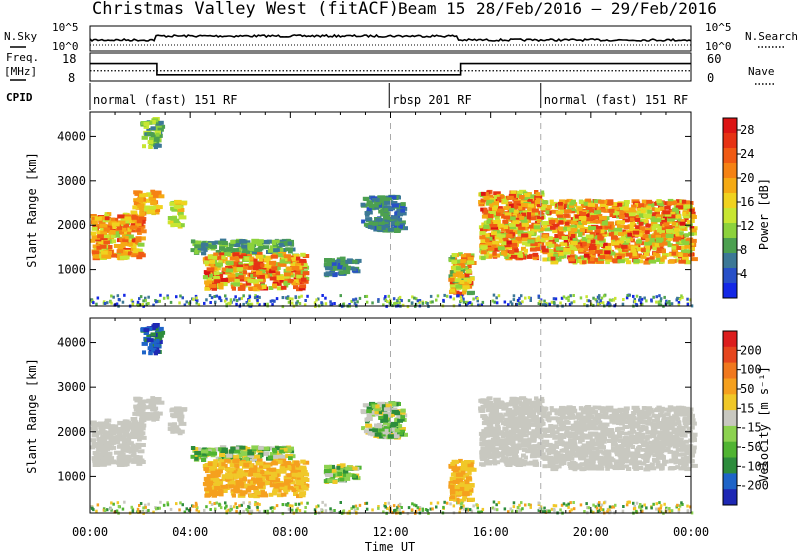 The height and width of the screenshot is (554, 800). I want to click on power-colorbar-cell, so click(730, 276).